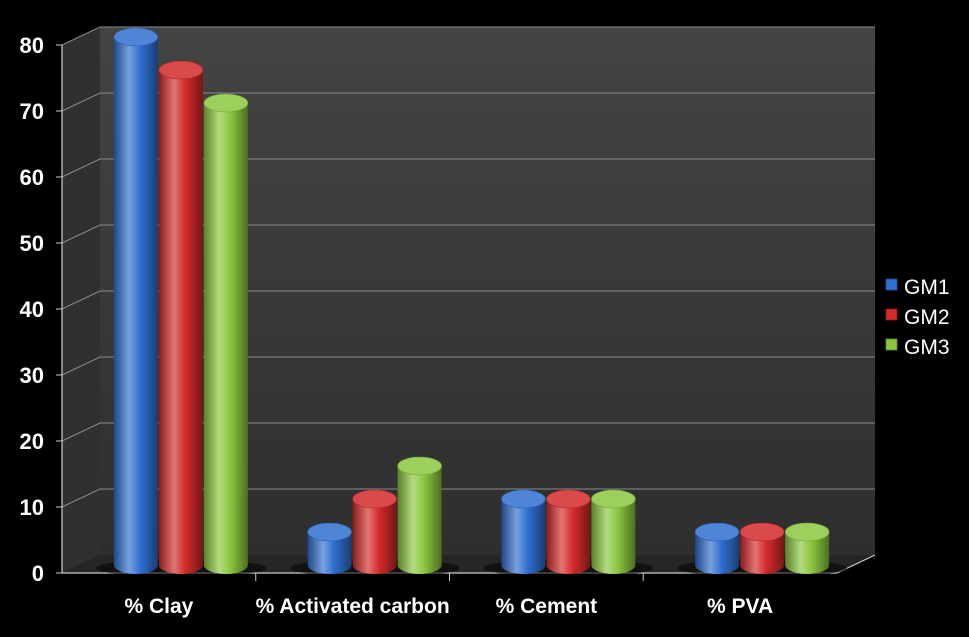 This screenshot has height=637, width=969. I want to click on x-tick-label: % PVA, so click(740, 606).